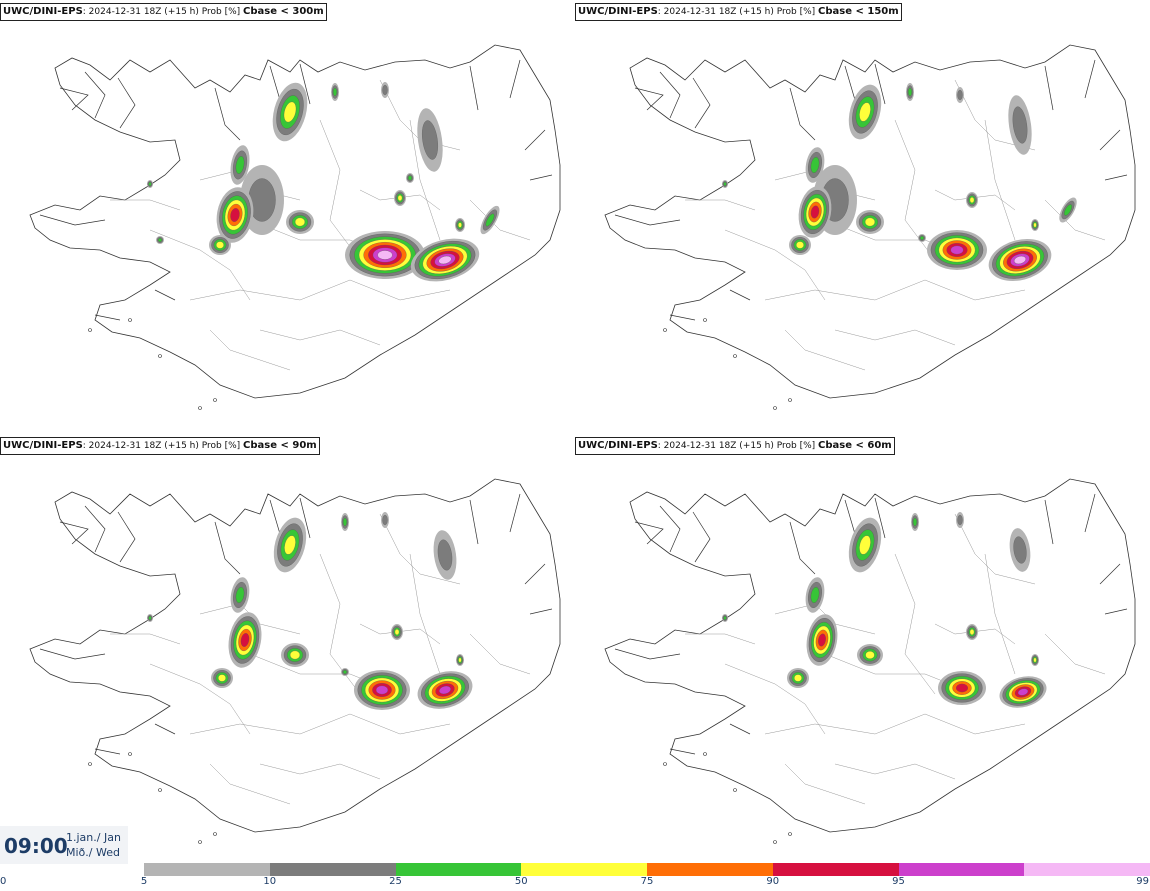 This screenshot has width=1150, height=891. I want to click on valid-time: 09:00, so click(36, 846).